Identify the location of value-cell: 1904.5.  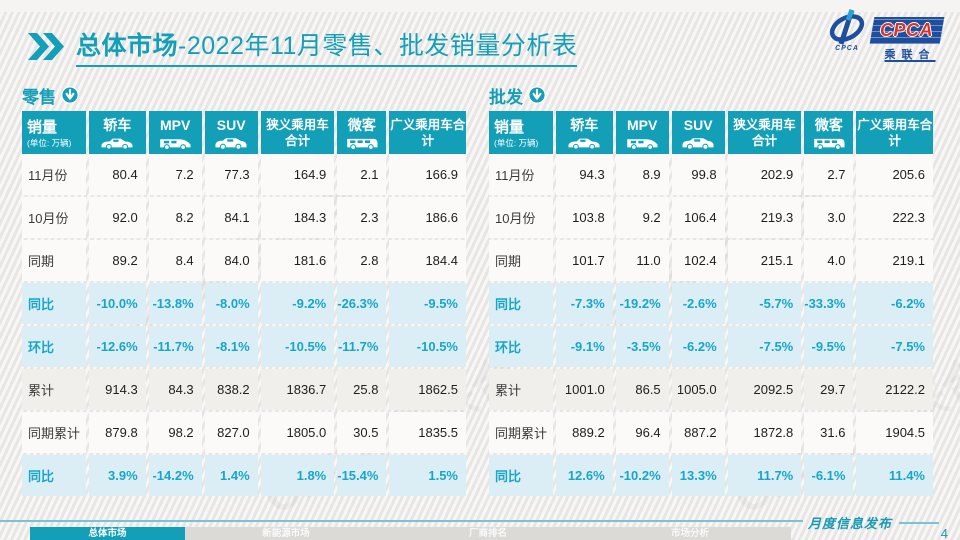
(894, 432).